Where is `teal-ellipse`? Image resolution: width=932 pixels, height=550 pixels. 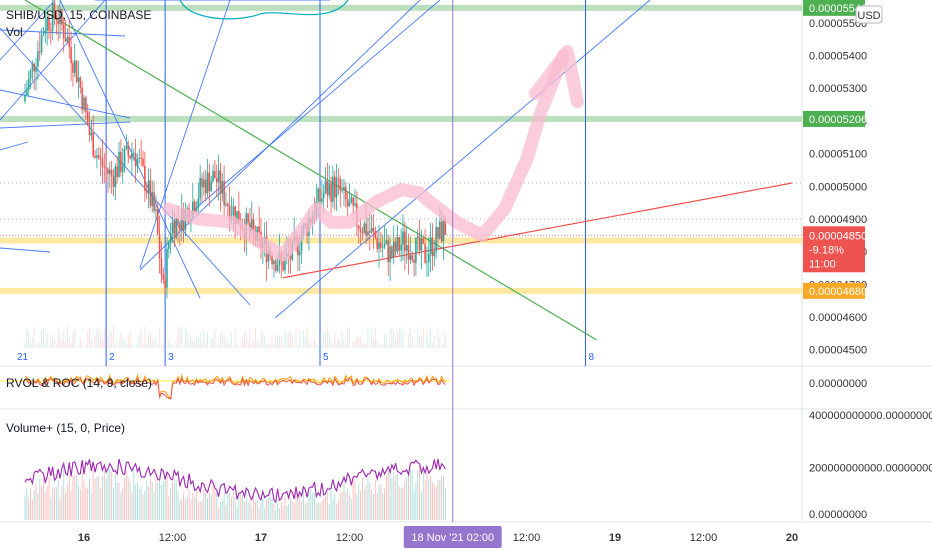 teal-ellipse is located at coordinates (264, 10).